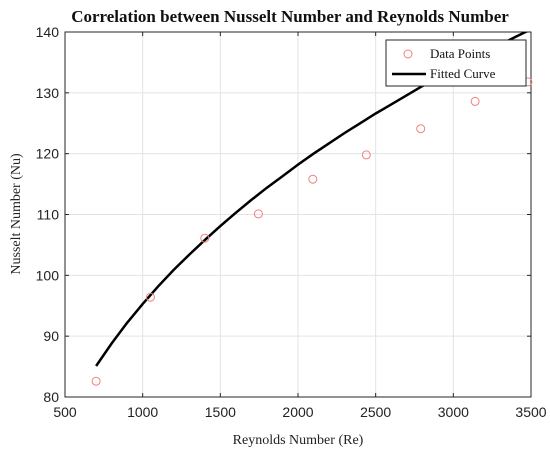  I want to click on legend-label-fitted-curve: Fitted Curve, so click(463, 73).